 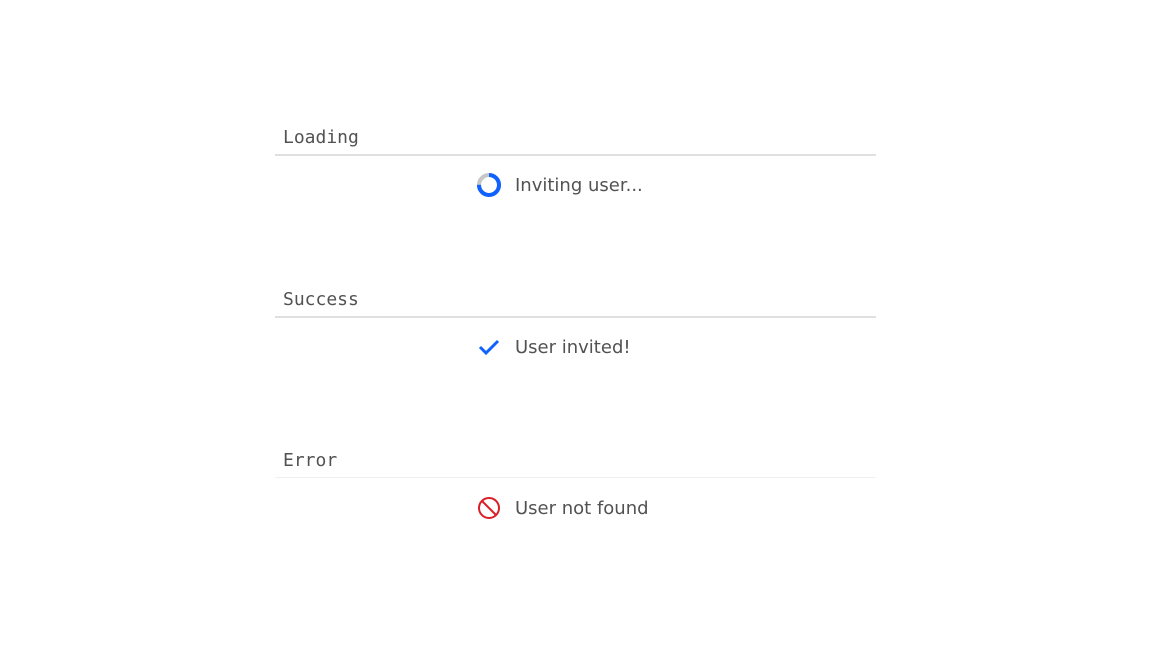 I want to click on error-section: Error User not found, so click(x=575, y=482).